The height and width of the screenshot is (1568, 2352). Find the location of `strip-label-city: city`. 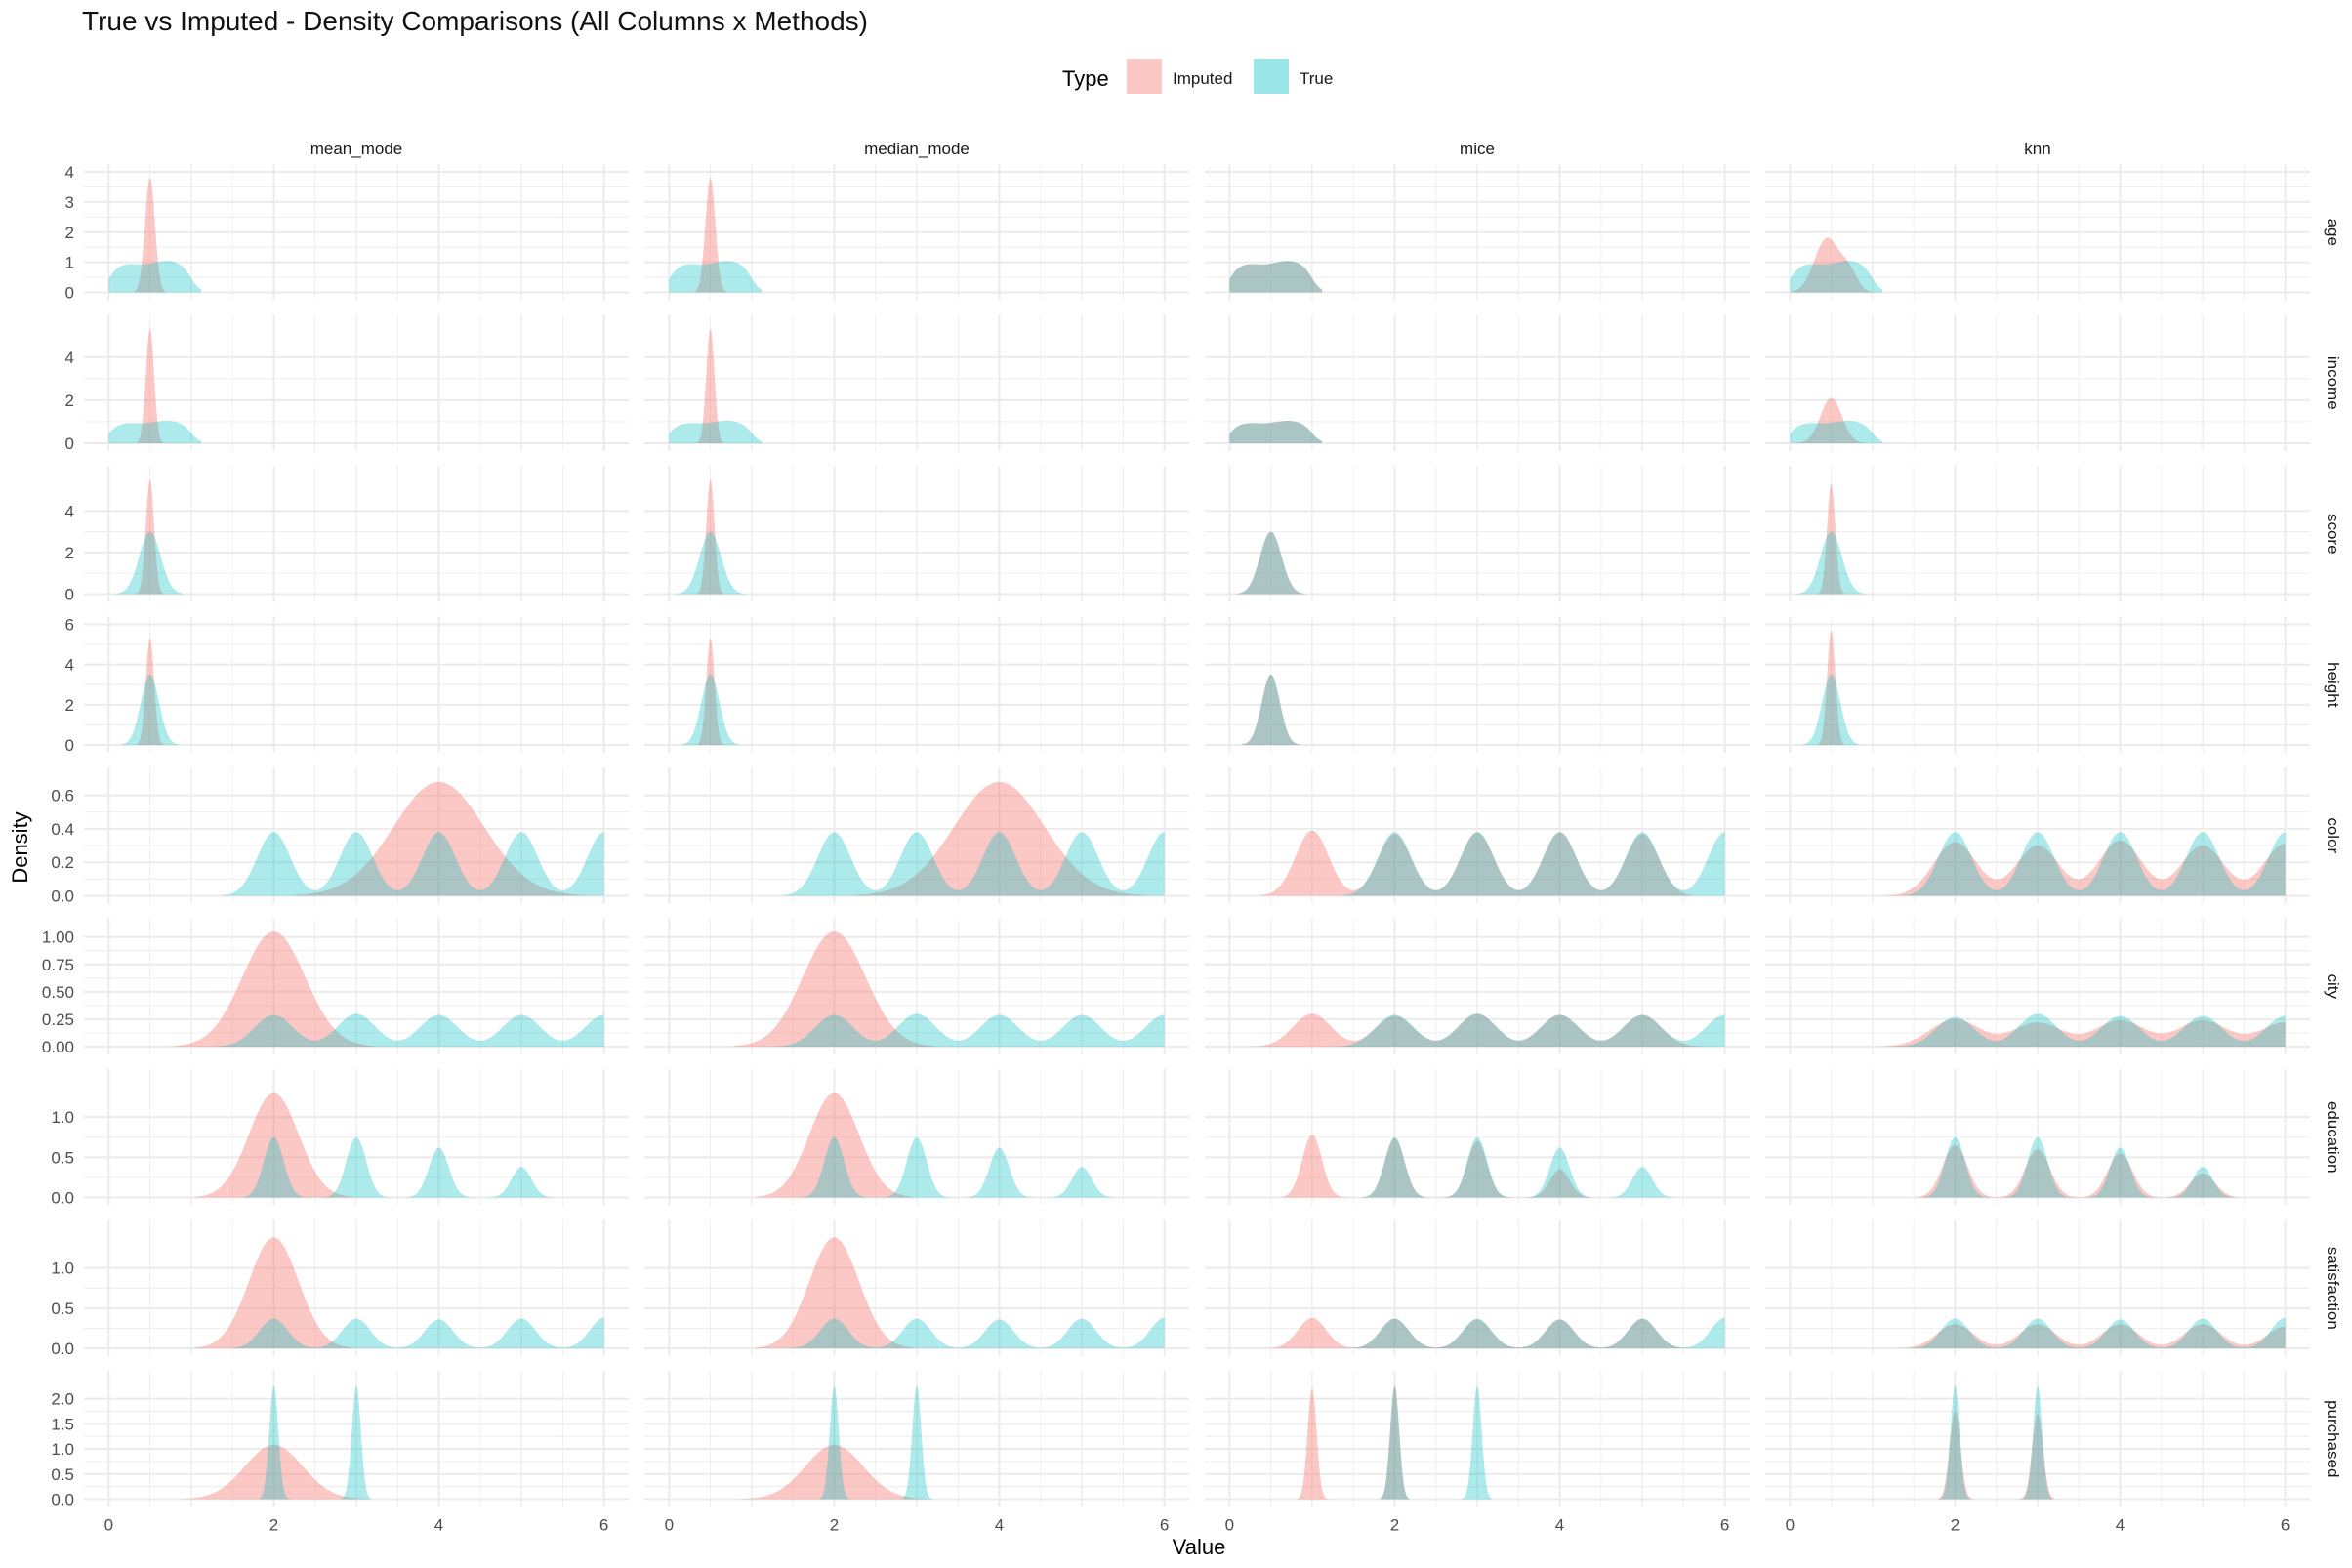

strip-label-city: city is located at coordinates (2333, 987).